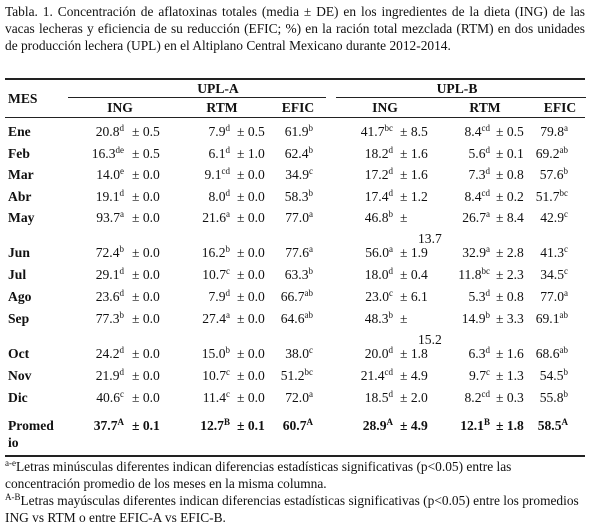 Image resolution: width=590 pixels, height=529 pixels. What do you see at coordinates (309, 293) in the screenshot?
I see `cell-a-efic-letter: ab` at bounding box center [309, 293].